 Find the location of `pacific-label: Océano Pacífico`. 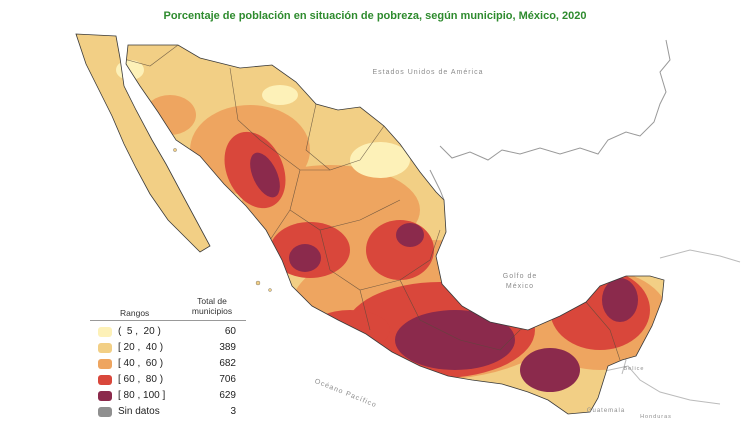

pacific-label: Océano Pacífico is located at coordinates (345, 393).